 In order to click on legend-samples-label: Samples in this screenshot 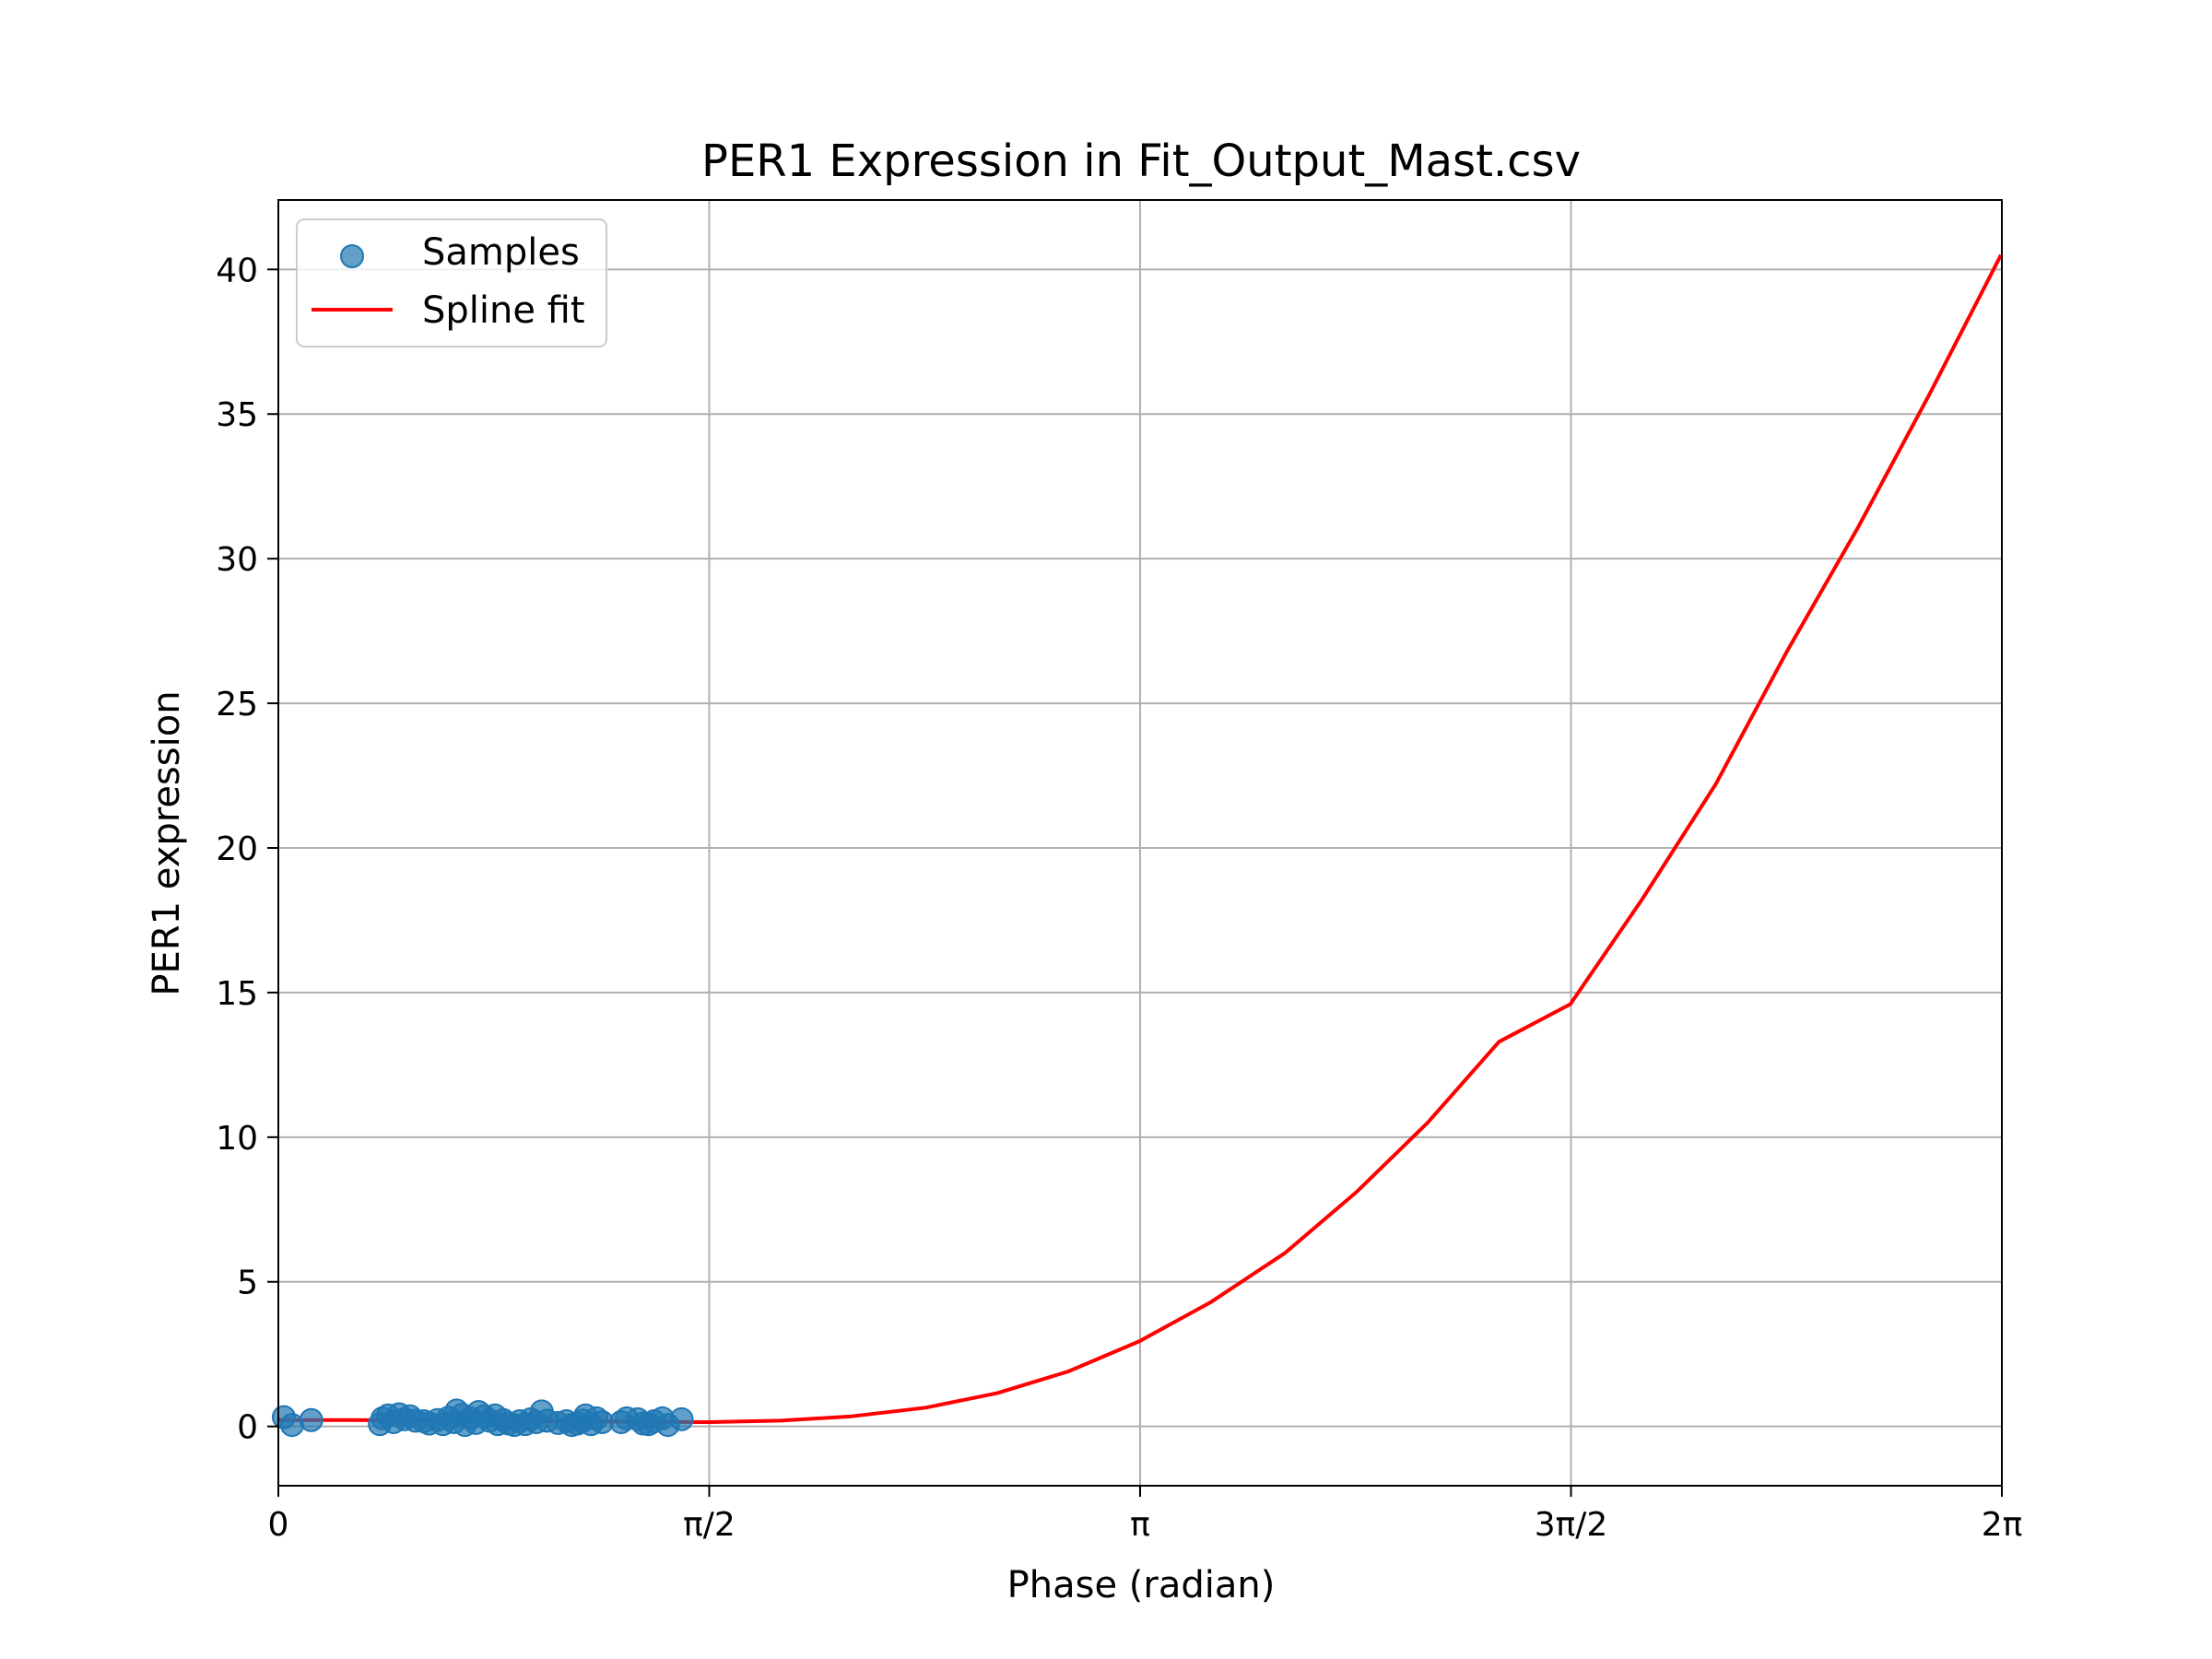, I will do `click(501, 252)`.